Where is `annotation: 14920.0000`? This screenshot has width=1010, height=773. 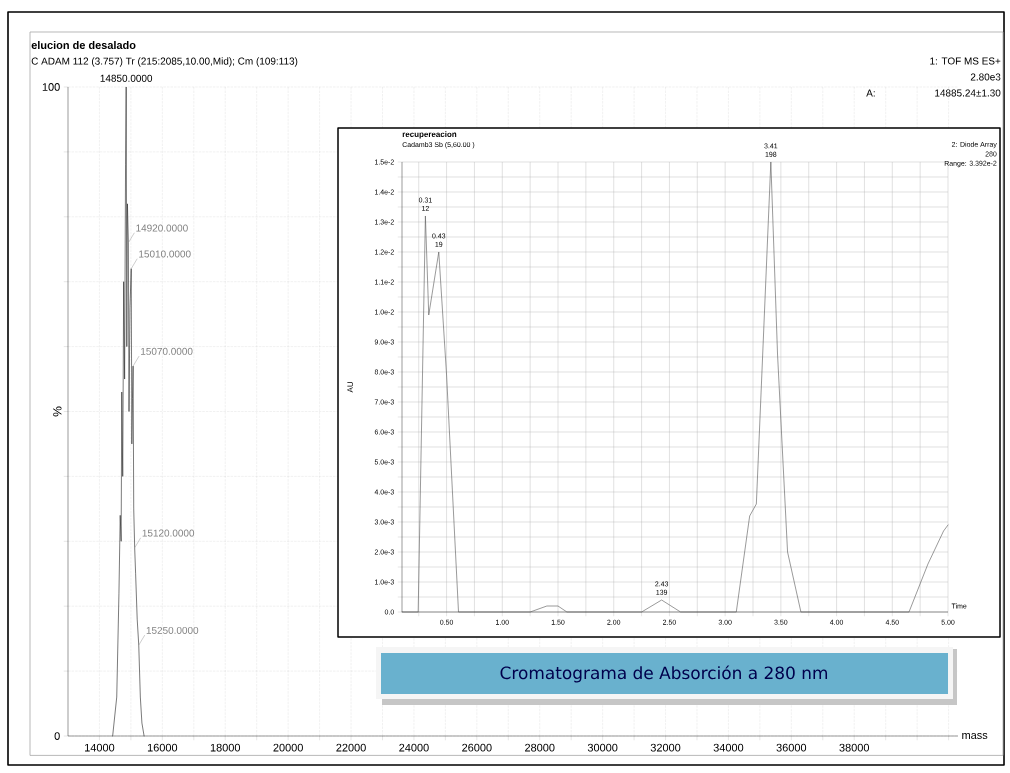 annotation: 14920.0000 is located at coordinates (162, 228).